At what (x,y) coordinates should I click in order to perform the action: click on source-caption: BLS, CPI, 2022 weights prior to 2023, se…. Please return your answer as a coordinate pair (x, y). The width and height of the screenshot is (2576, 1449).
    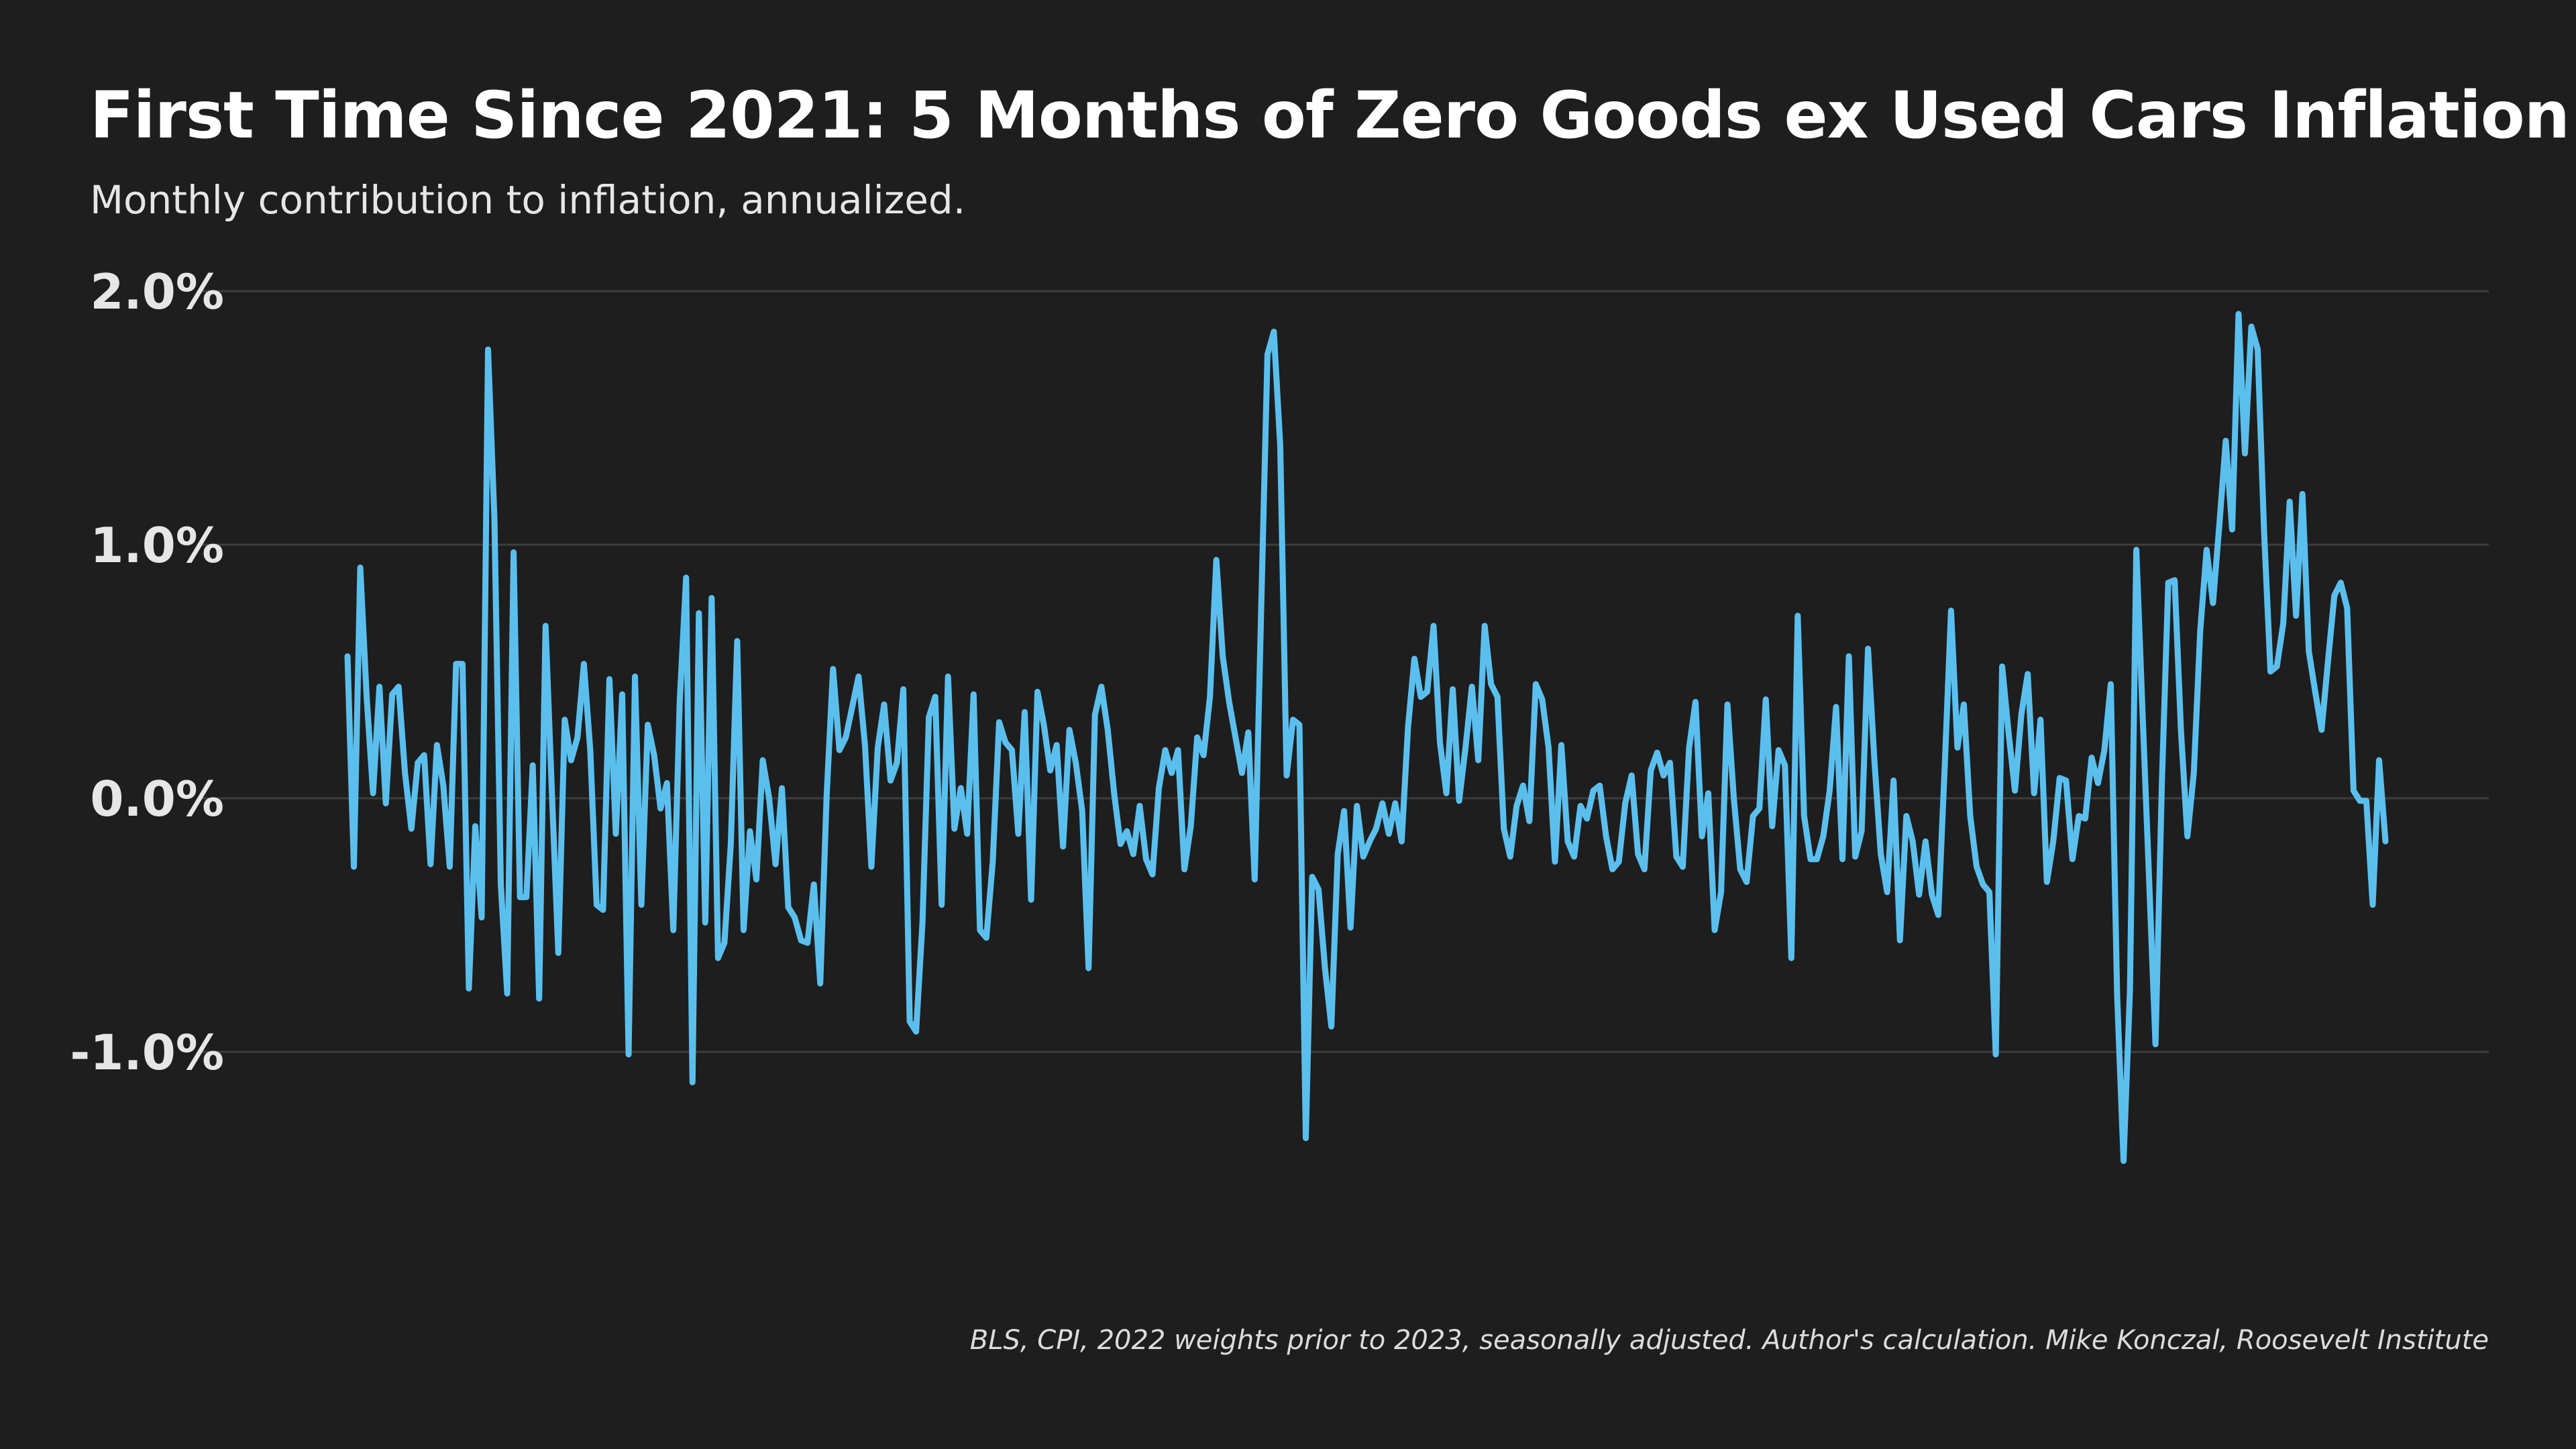
    Looking at the image, I should click on (1729, 1340).